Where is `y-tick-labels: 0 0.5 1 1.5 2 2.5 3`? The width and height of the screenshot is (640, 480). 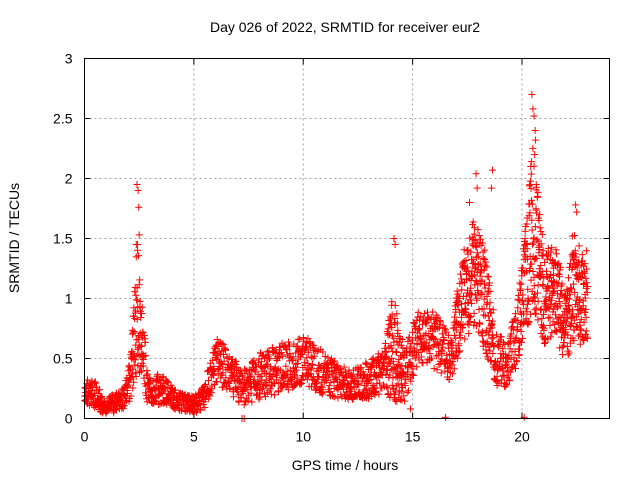
y-tick-labels: 0 0.5 1 1.5 2 2.5 3 is located at coordinates (63, 239).